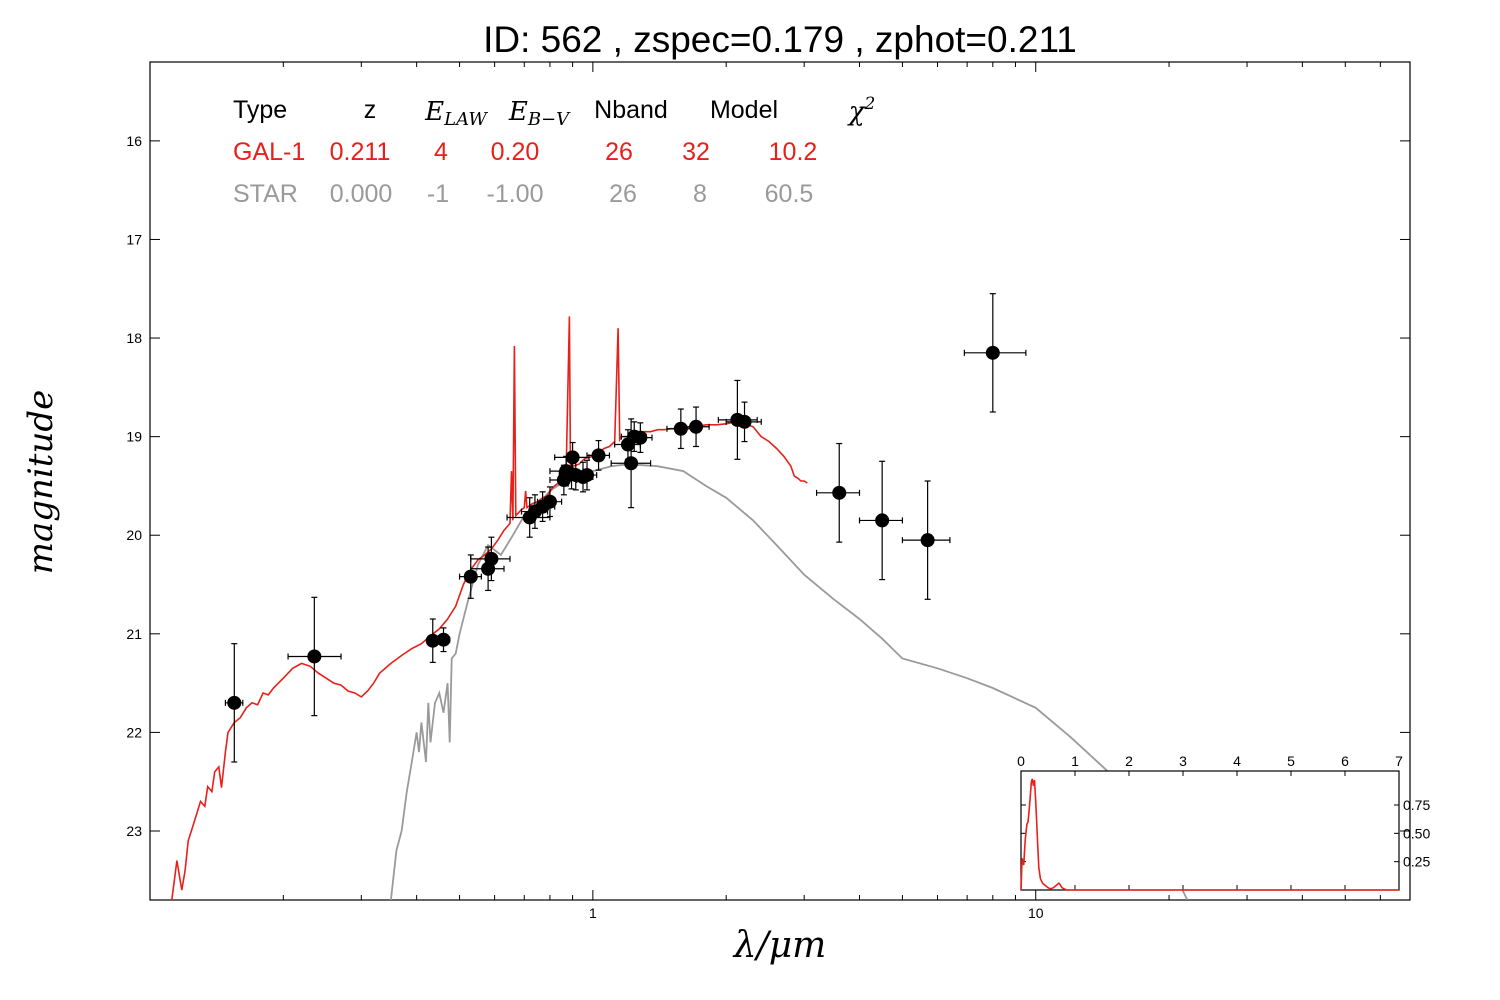  What do you see at coordinates (1416, 833) in the screenshot?
I see `inset-y-tick-label: 0.50` at bounding box center [1416, 833].